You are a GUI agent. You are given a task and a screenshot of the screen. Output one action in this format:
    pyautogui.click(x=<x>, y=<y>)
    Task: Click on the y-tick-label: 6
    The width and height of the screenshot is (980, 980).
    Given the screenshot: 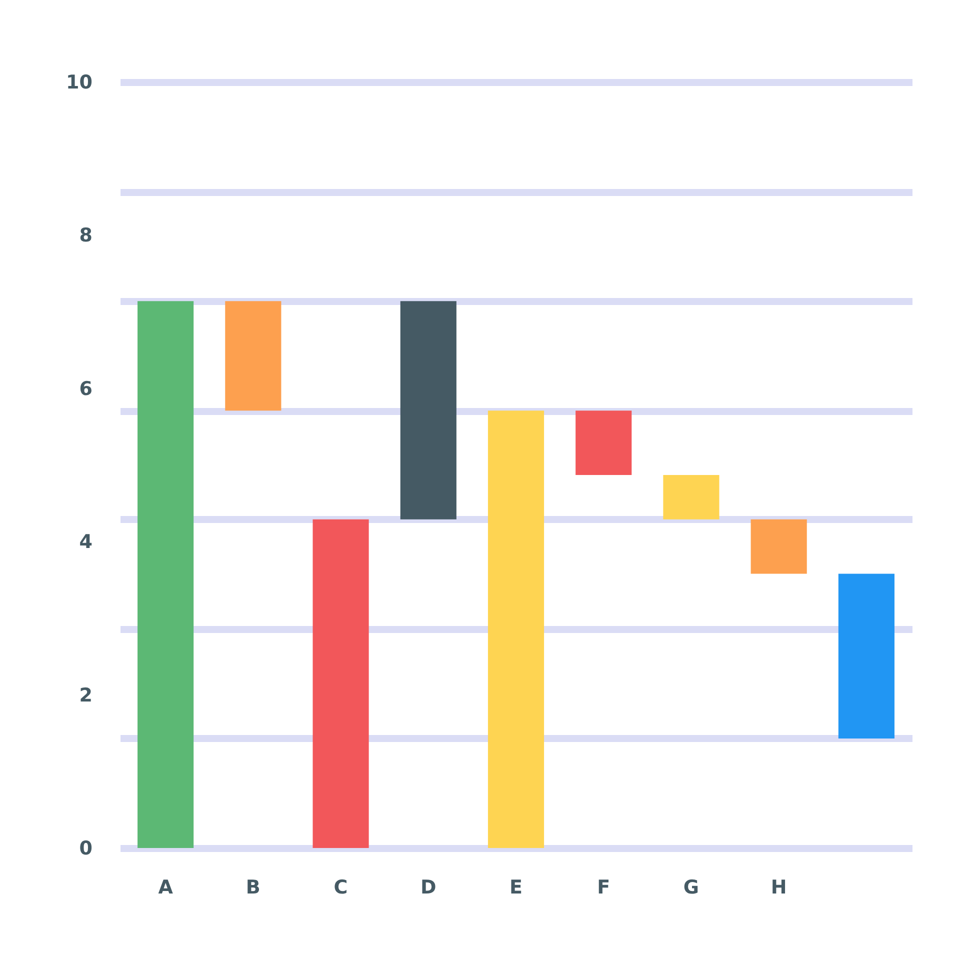 What is the action you would take?
    pyautogui.click(x=85, y=389)
    